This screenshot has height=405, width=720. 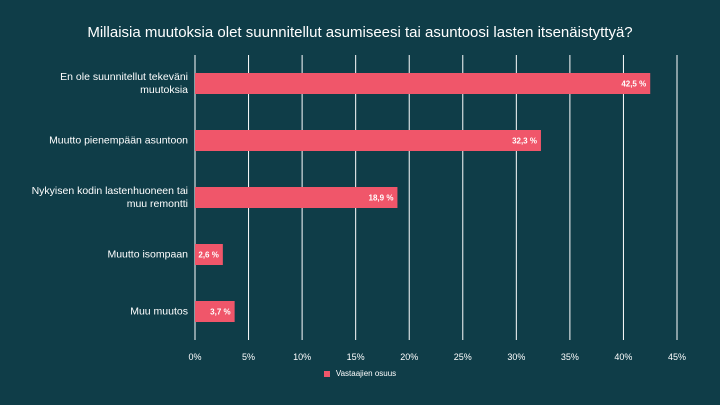 I want to click on x-tick-label: 10%, so click(x=302, y=357).